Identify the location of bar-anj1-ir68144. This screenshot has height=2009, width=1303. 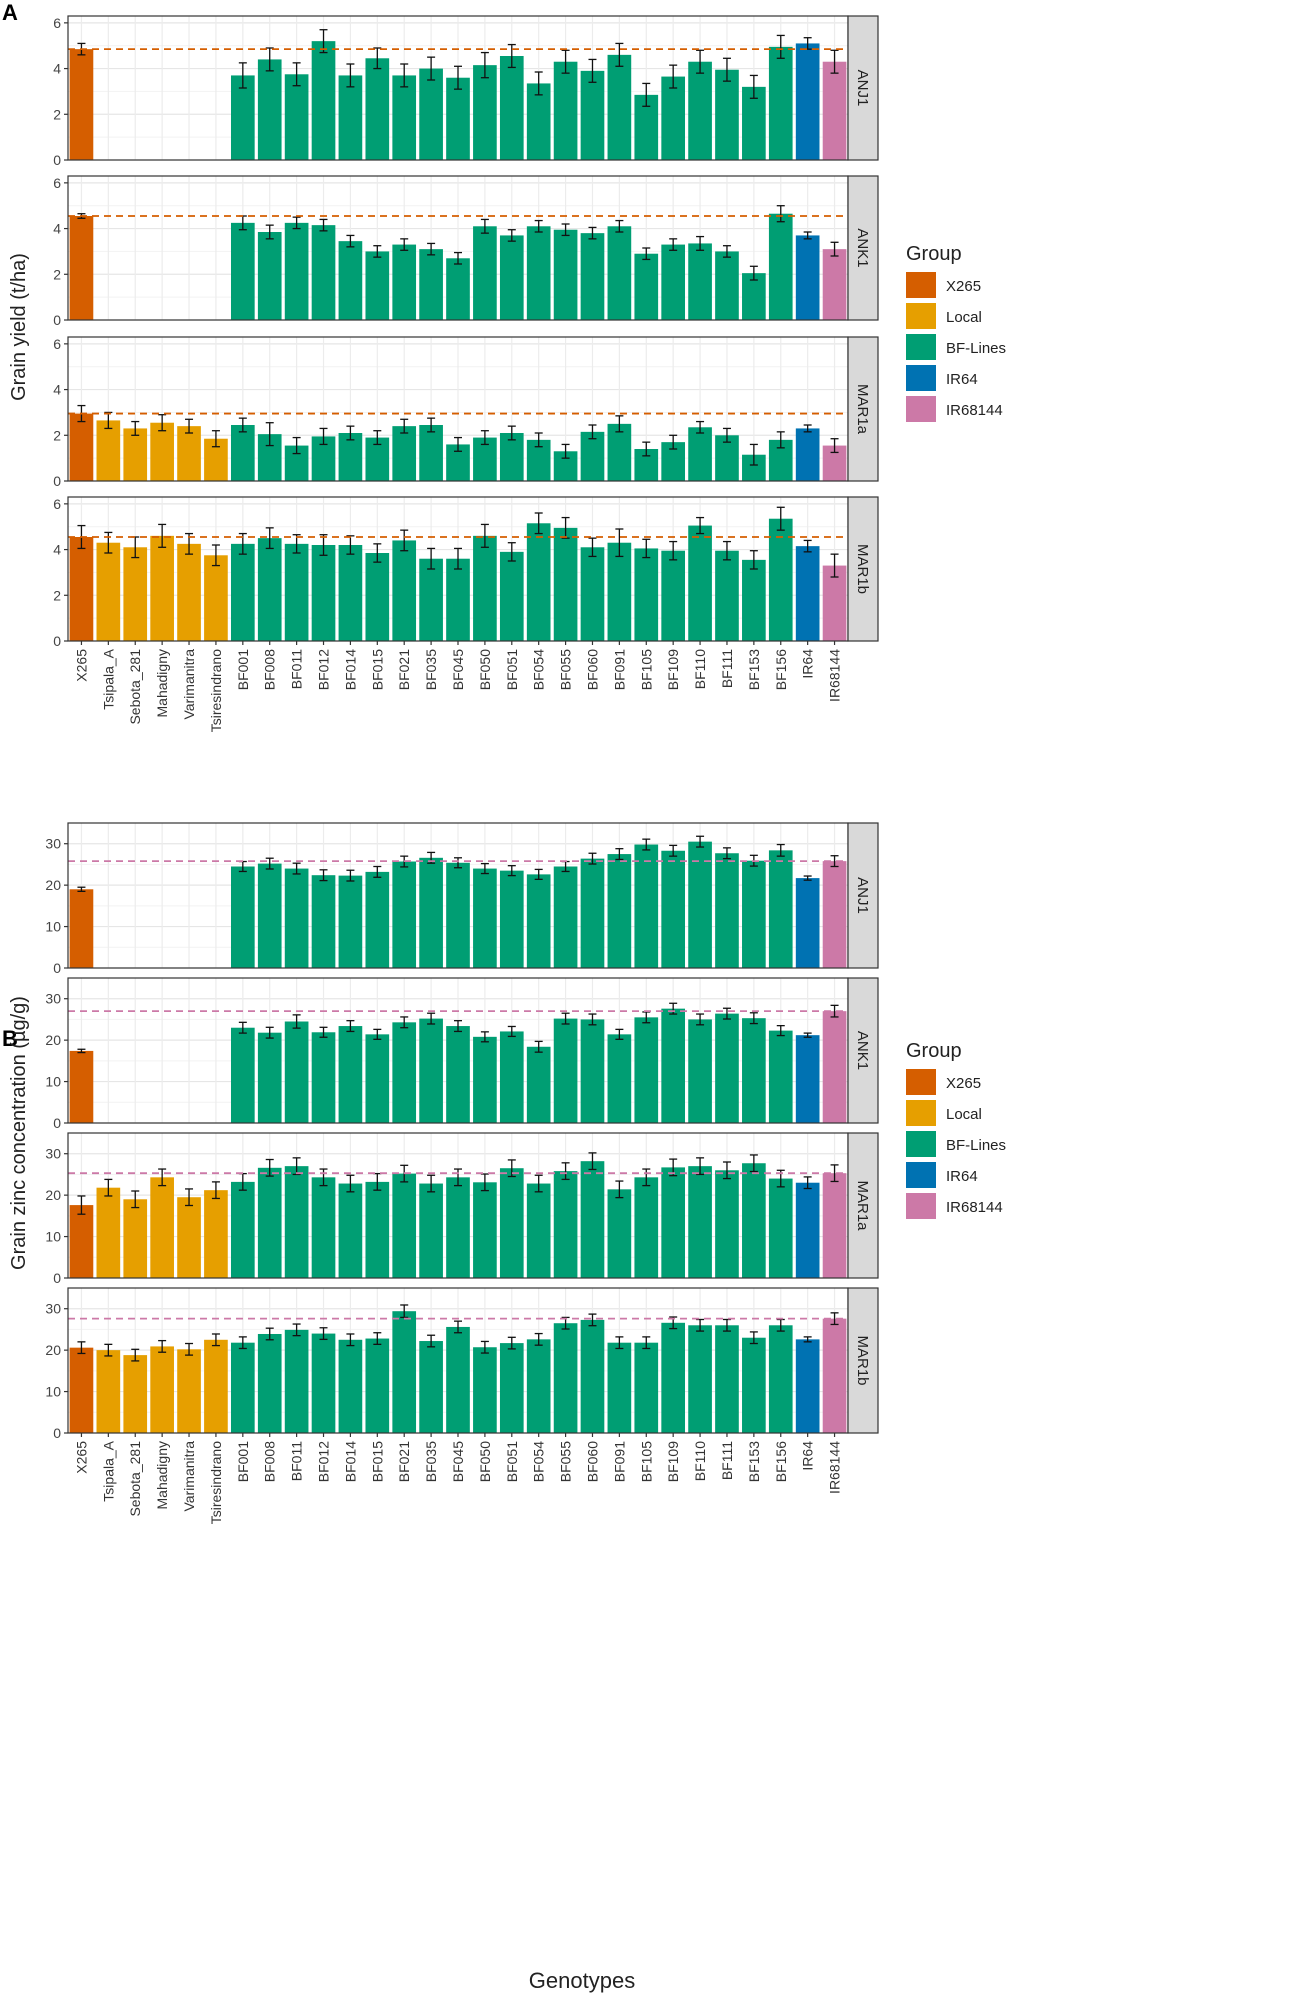
(834, 110).